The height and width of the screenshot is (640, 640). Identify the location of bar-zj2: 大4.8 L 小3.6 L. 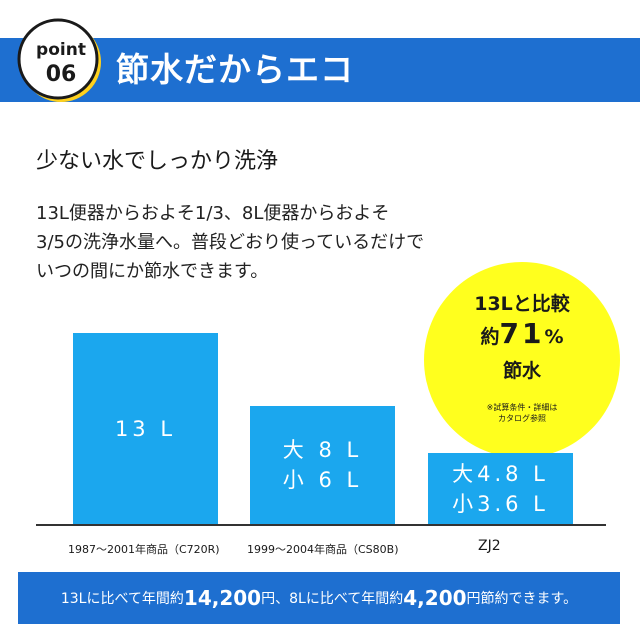
(500, 488).